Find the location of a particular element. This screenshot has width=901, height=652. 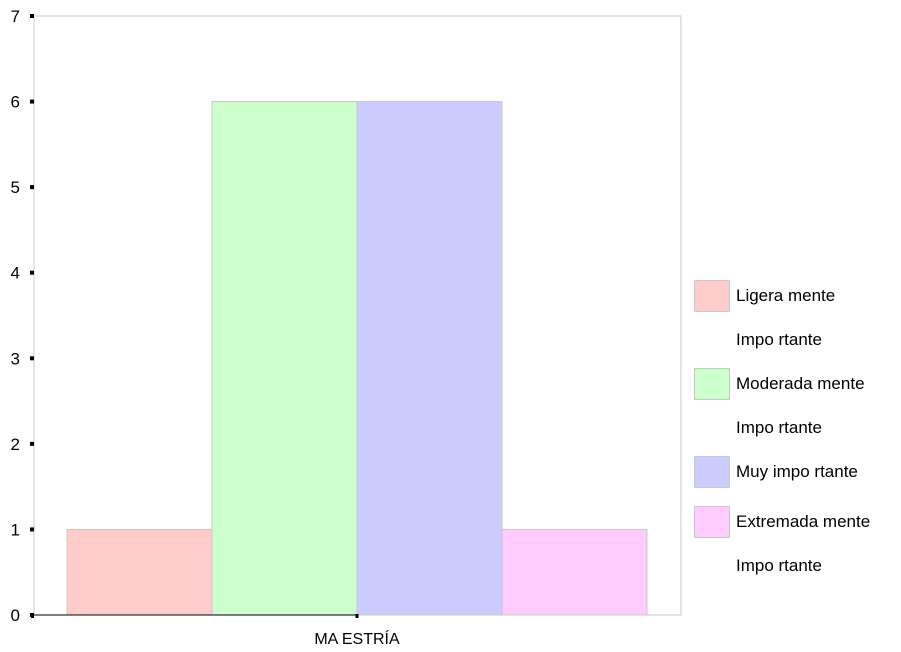

legend-label: Muy impo rtante is located at coordinates (797, 471).